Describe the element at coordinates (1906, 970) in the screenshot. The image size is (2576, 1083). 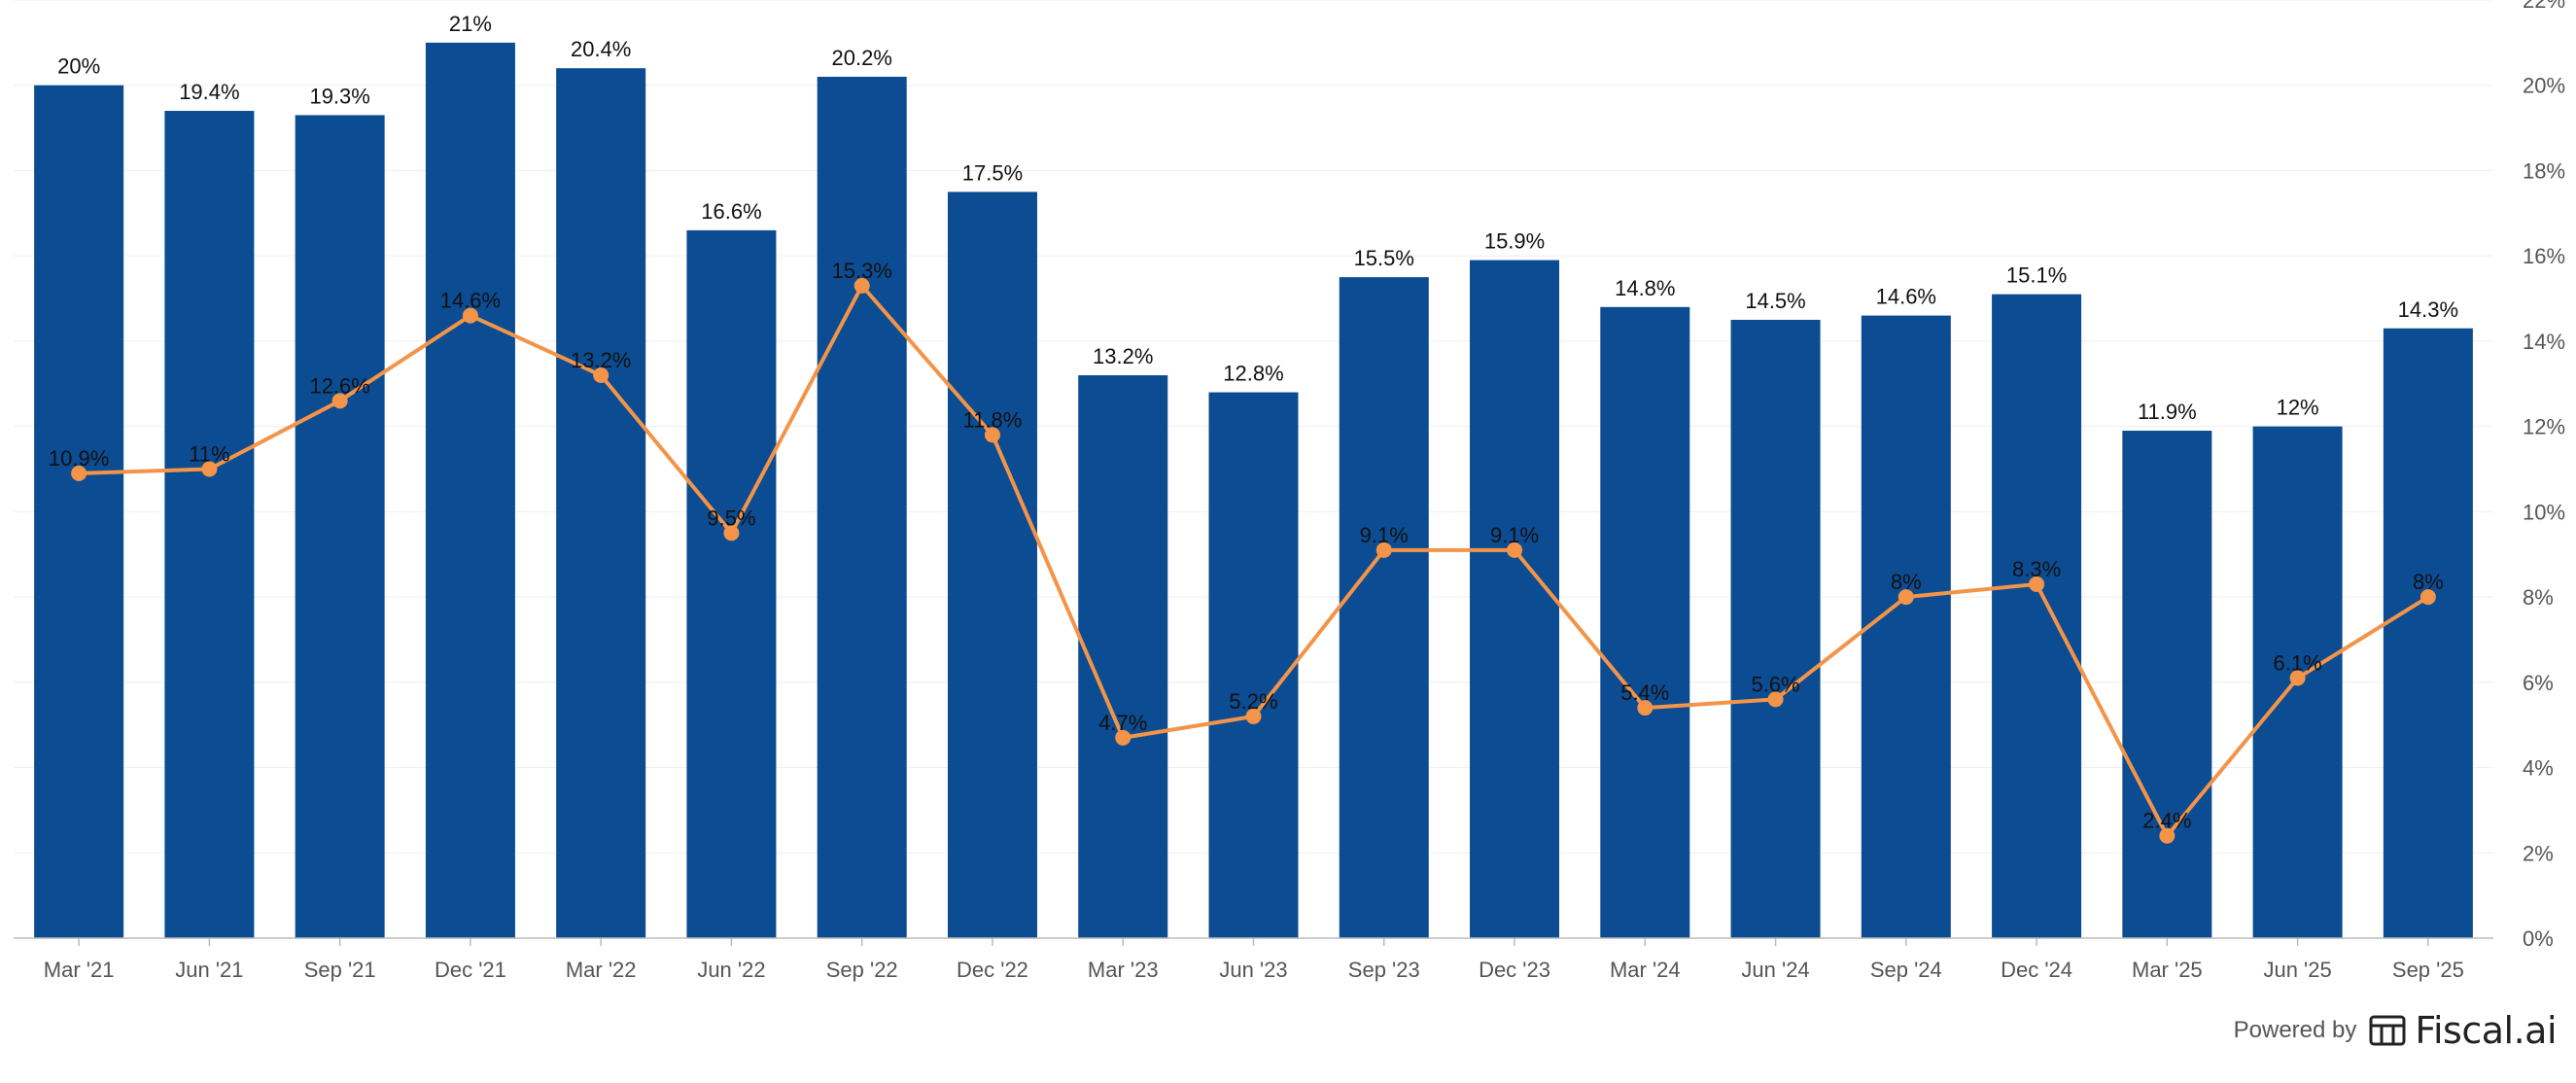
I see `x-tick-label: Sep '24` at that location.